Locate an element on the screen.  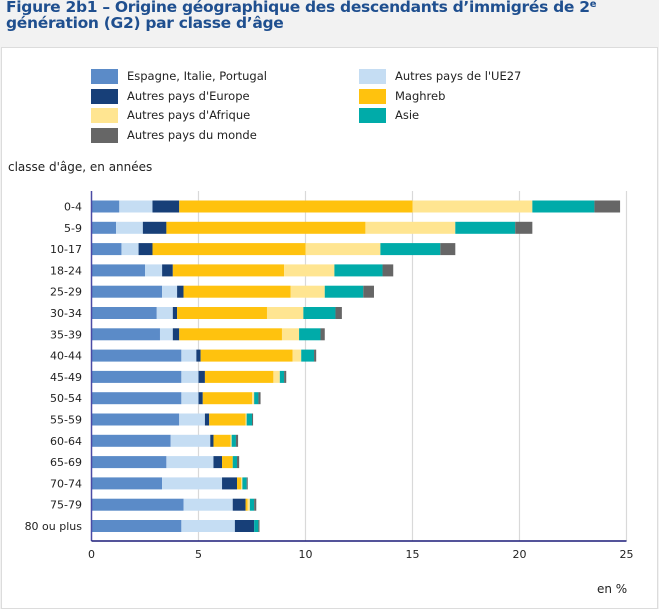
x-tick-label: 20 is located at coordinates (520, 554).